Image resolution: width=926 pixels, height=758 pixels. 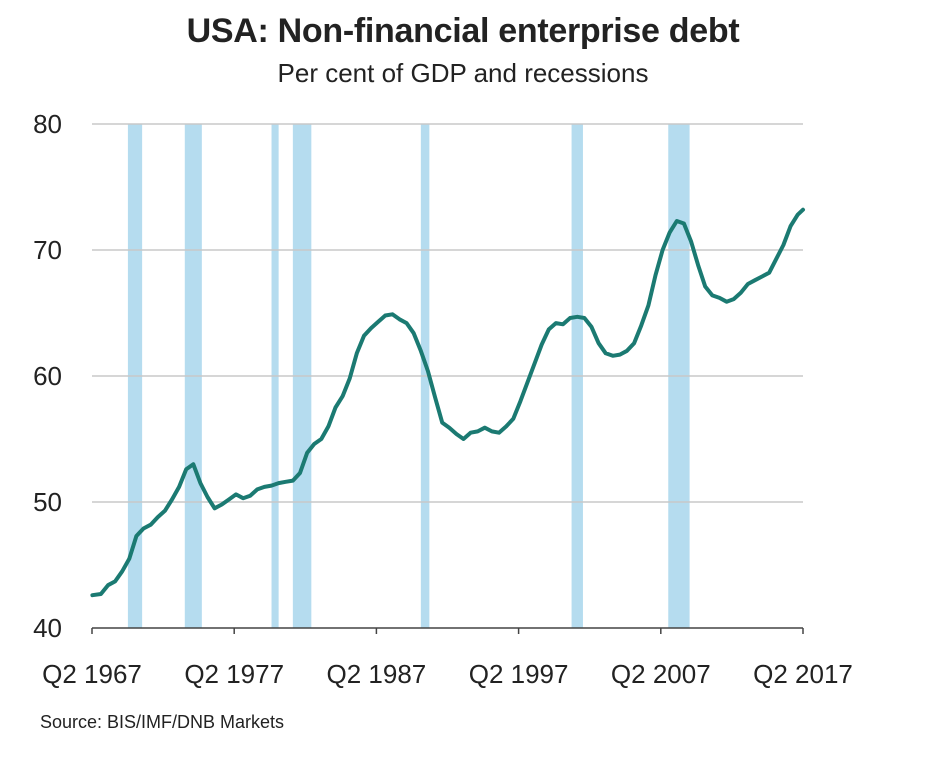 What do you see at coordinates (47, 124) in the screenshot?
I see `y-tick-label: 80` at bounding box center [47, 124].